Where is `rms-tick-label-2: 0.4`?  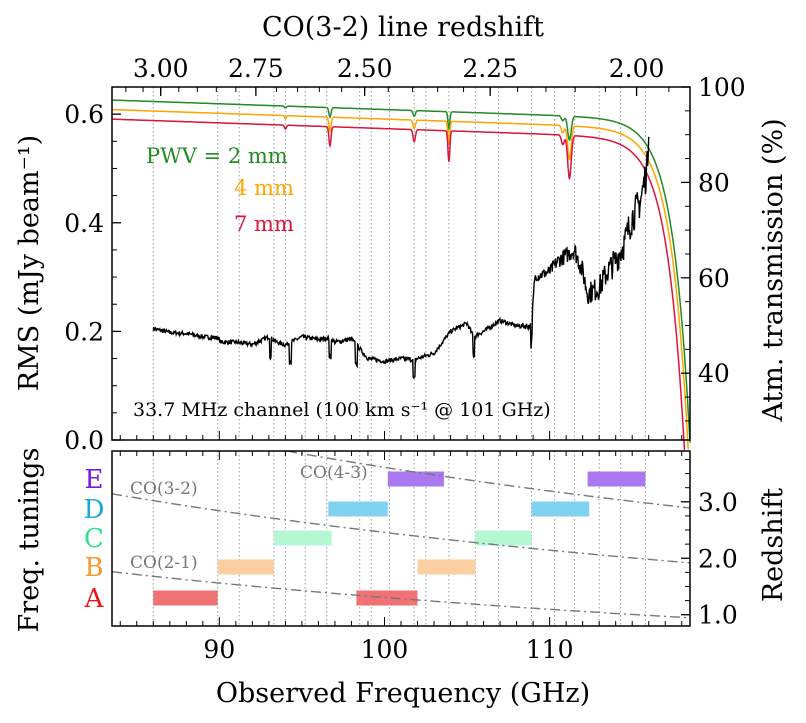
rms-tick-label-2: 0.4 is located at coordinates (84, 223).